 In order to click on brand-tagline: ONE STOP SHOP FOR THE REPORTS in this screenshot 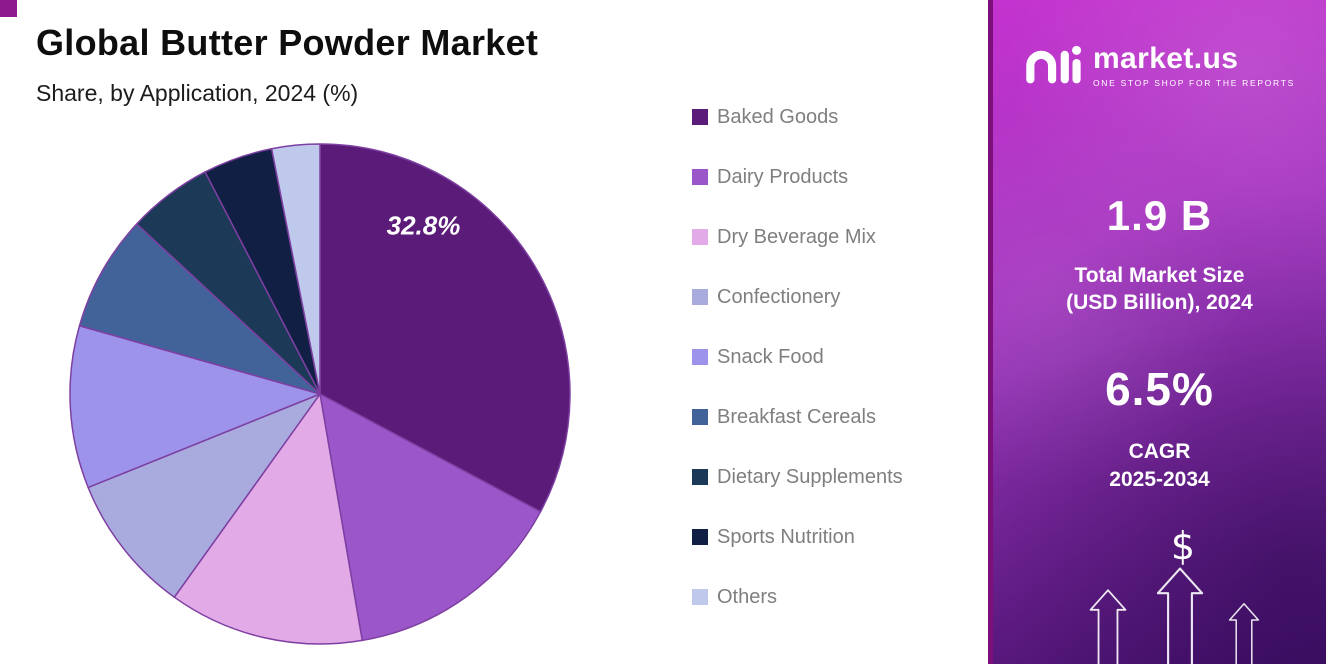, I will do `click(1194, 83)`.